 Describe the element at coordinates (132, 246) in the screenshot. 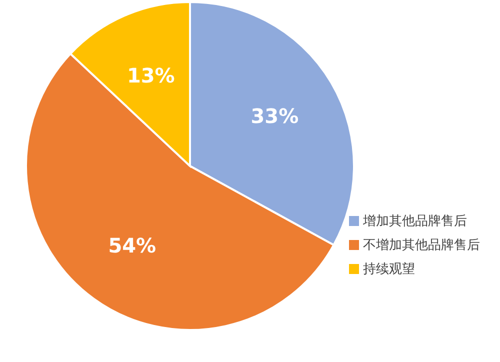

I see `data-label: 54%` at that location.